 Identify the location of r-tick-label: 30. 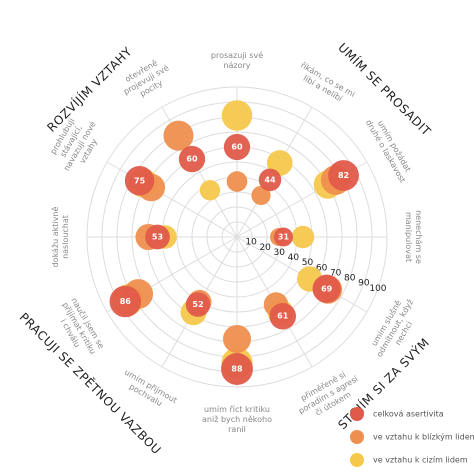
(280, 253).